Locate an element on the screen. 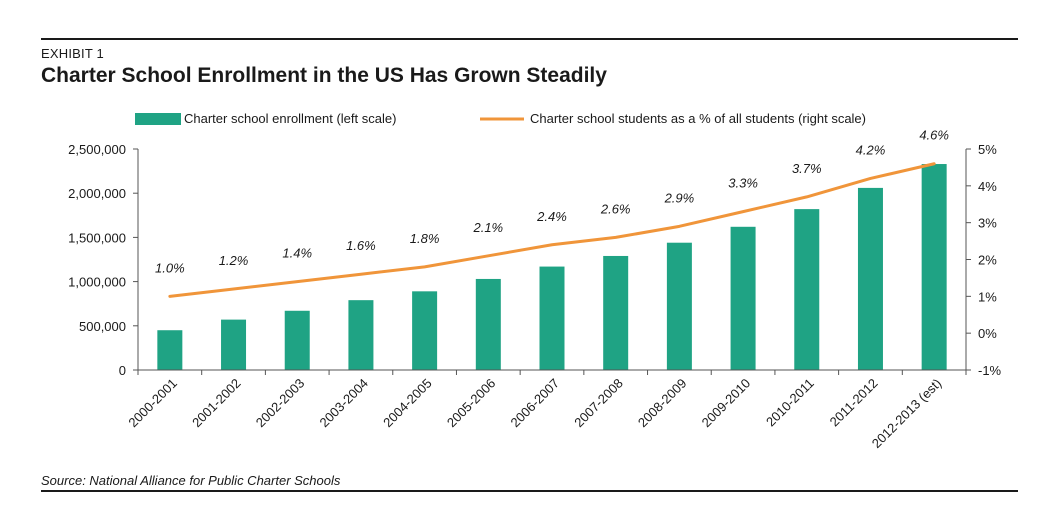 The width and height of the screenshot is (1051, 528). x-tick-label: 2002-2003 is located at coordinates (280, 403).